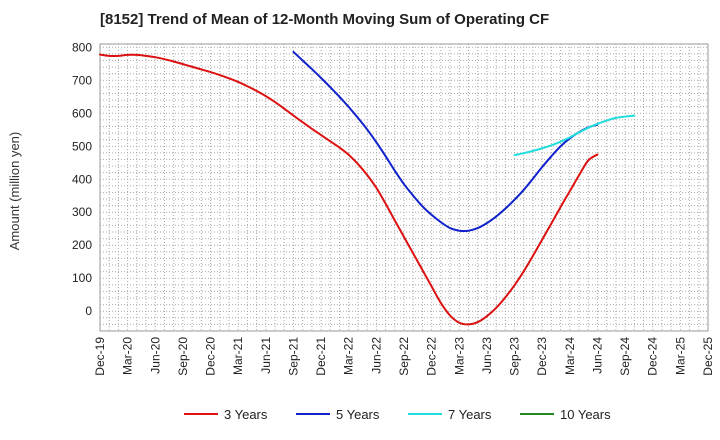 The height and width of the screenshot is (440, 720). What do you see at coordinates (349, 356) in the screenshot?
I see `x-tick-label: Mar-22` at bounding box center [349, 356].